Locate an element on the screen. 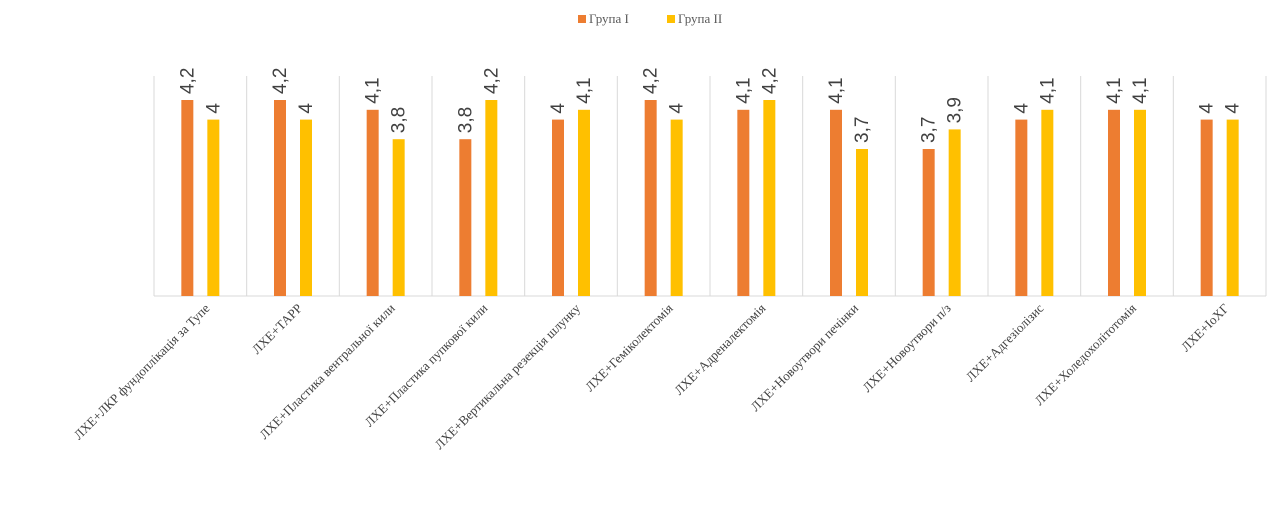  category-label: ЛХЕ+Новоутвори печінки is located at coordinates (805, 357).